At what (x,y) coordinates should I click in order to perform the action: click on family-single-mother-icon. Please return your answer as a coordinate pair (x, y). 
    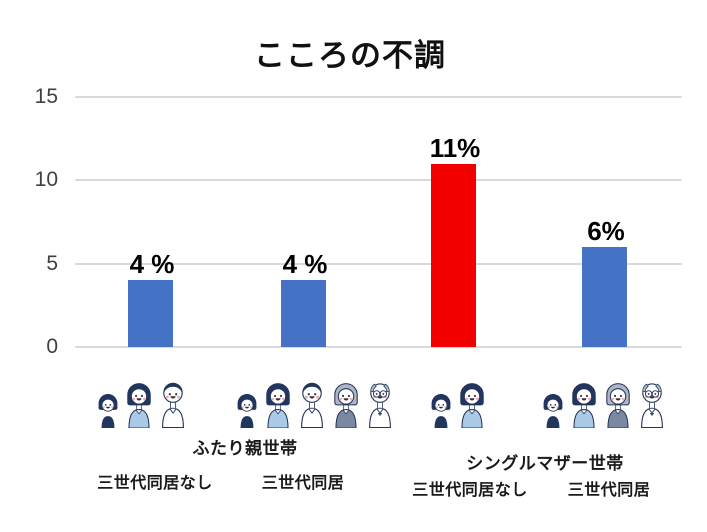
    Looking at the image, I should click on (458, 401).